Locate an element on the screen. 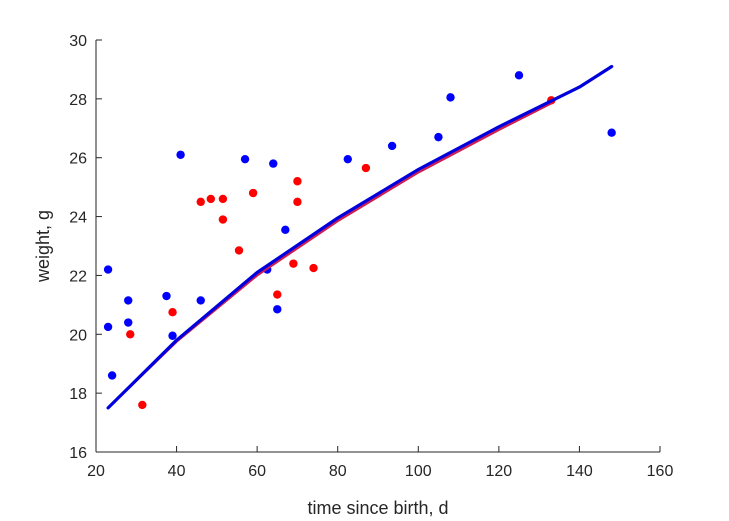  x-tick-label: 20 is located at coordinates (96, 471).